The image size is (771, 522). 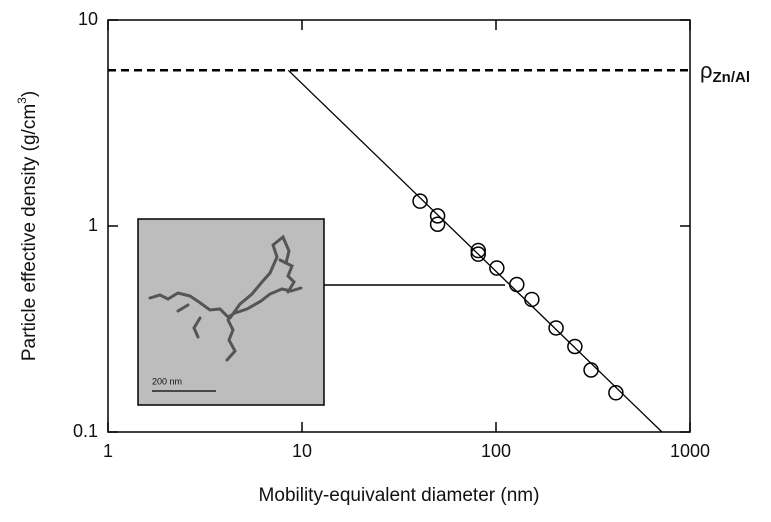 What do you see at coordinates (496, 451) in the screenshot?
I see `x-tick-label: 100` at bounding box center [496, 451].